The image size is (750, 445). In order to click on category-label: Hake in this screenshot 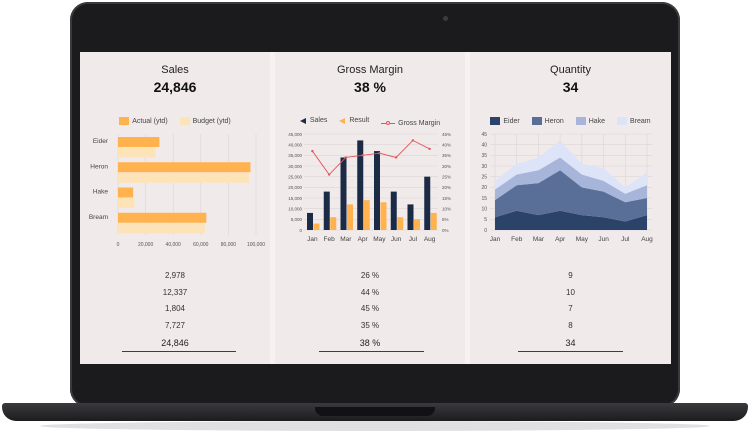, I will do `click(101, 192)`.